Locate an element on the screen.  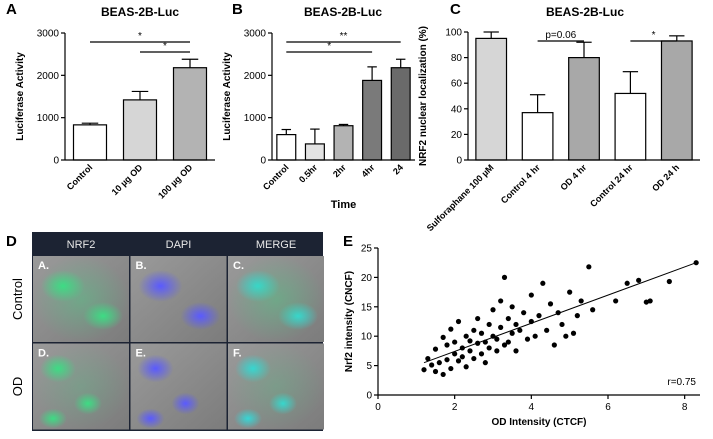
x-tick-label: Control 24 hr is located at coordinates (611, 185).